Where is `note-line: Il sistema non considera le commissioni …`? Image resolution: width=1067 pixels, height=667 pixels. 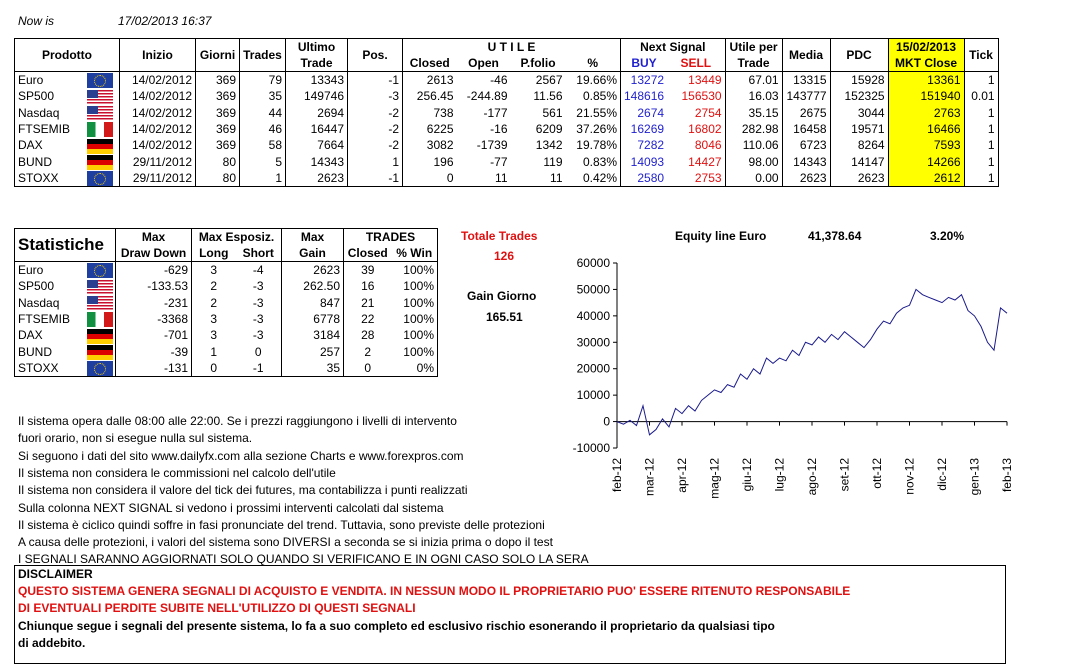 note-line: Il sistema non considera le commissioni … is located at coordinates (177, 472).